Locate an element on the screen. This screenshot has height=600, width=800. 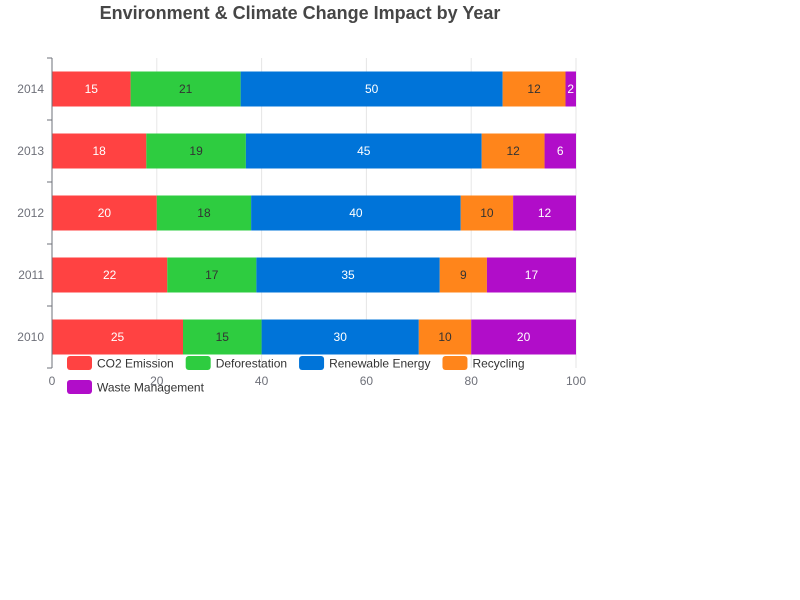
x-tick-label: 80 is located at coordinates (472, 381).